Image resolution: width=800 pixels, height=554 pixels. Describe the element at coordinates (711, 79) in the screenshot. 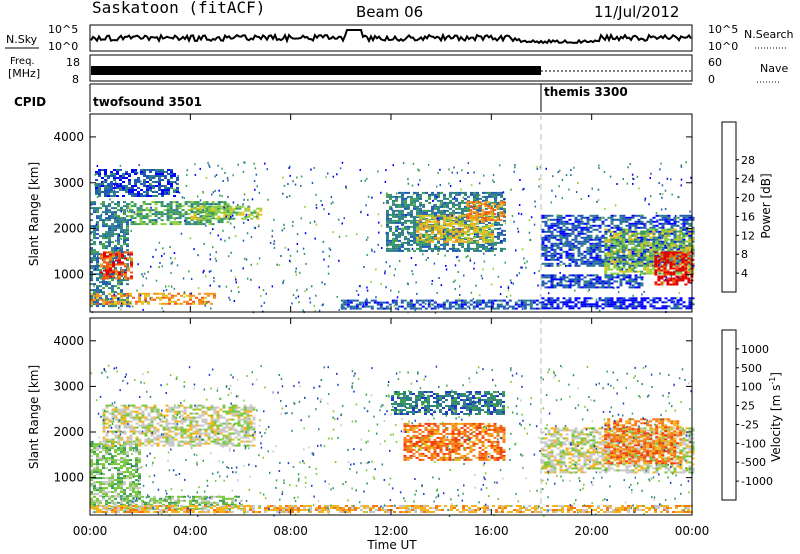

I see `nave-tick-low: 0` at that location.